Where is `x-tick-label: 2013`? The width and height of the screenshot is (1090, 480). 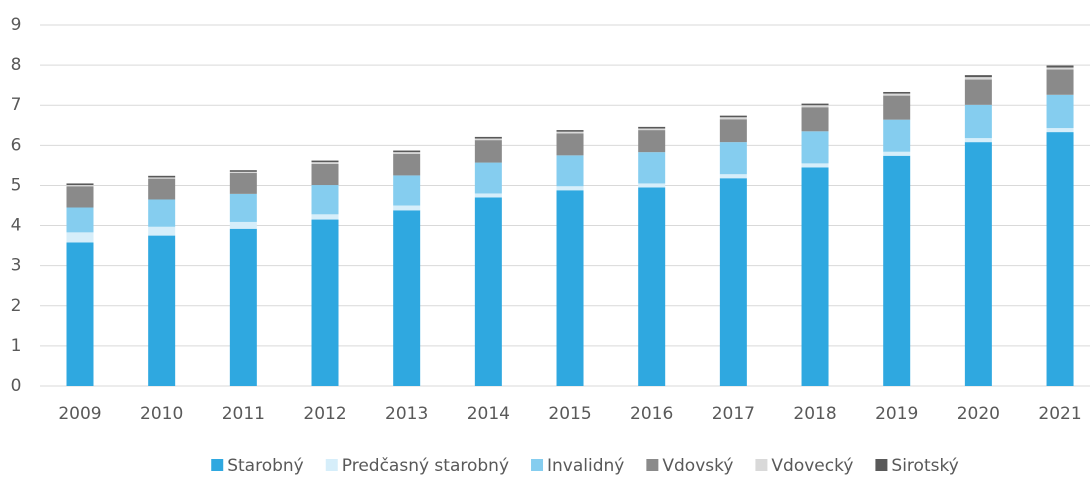 x-tick-label: 2013 is located at coordinates (406, 414).